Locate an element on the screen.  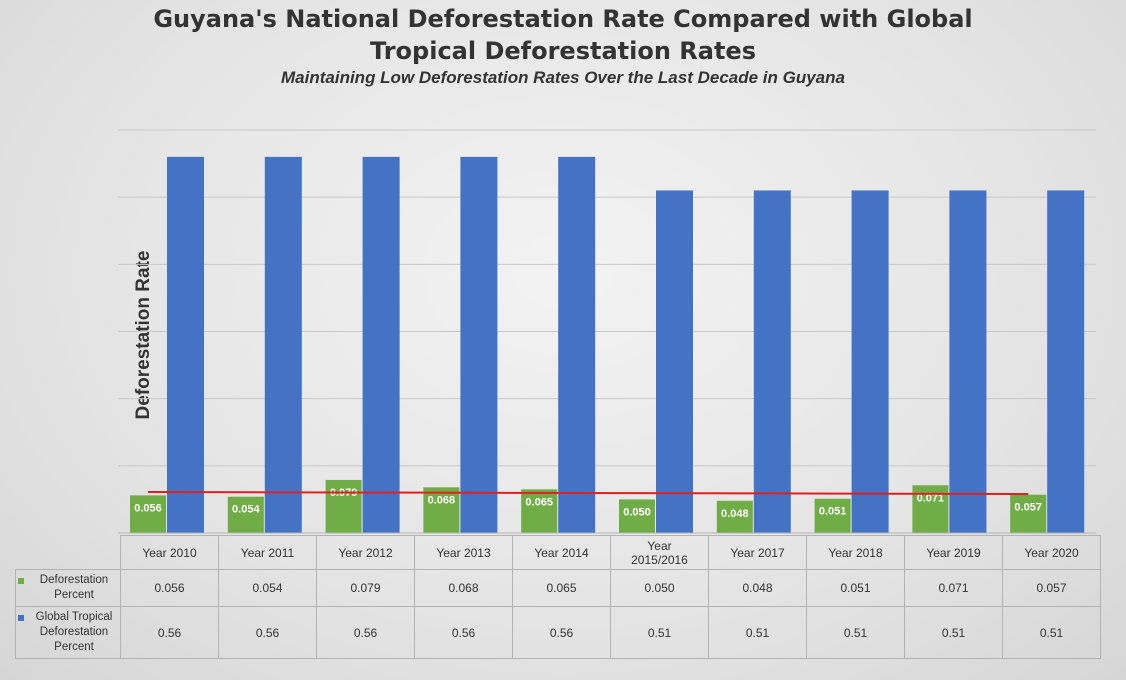
category-label: Year 2017 is located at coordinates (757, 552).